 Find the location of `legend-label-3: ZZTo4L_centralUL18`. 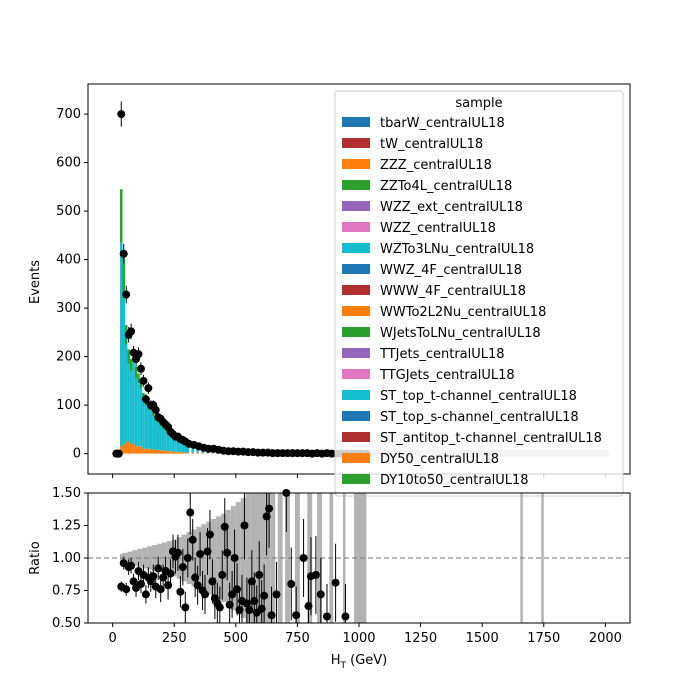

legend-label-3: ZZTo4L_centralUL18 is located at coordinates (446, 186).